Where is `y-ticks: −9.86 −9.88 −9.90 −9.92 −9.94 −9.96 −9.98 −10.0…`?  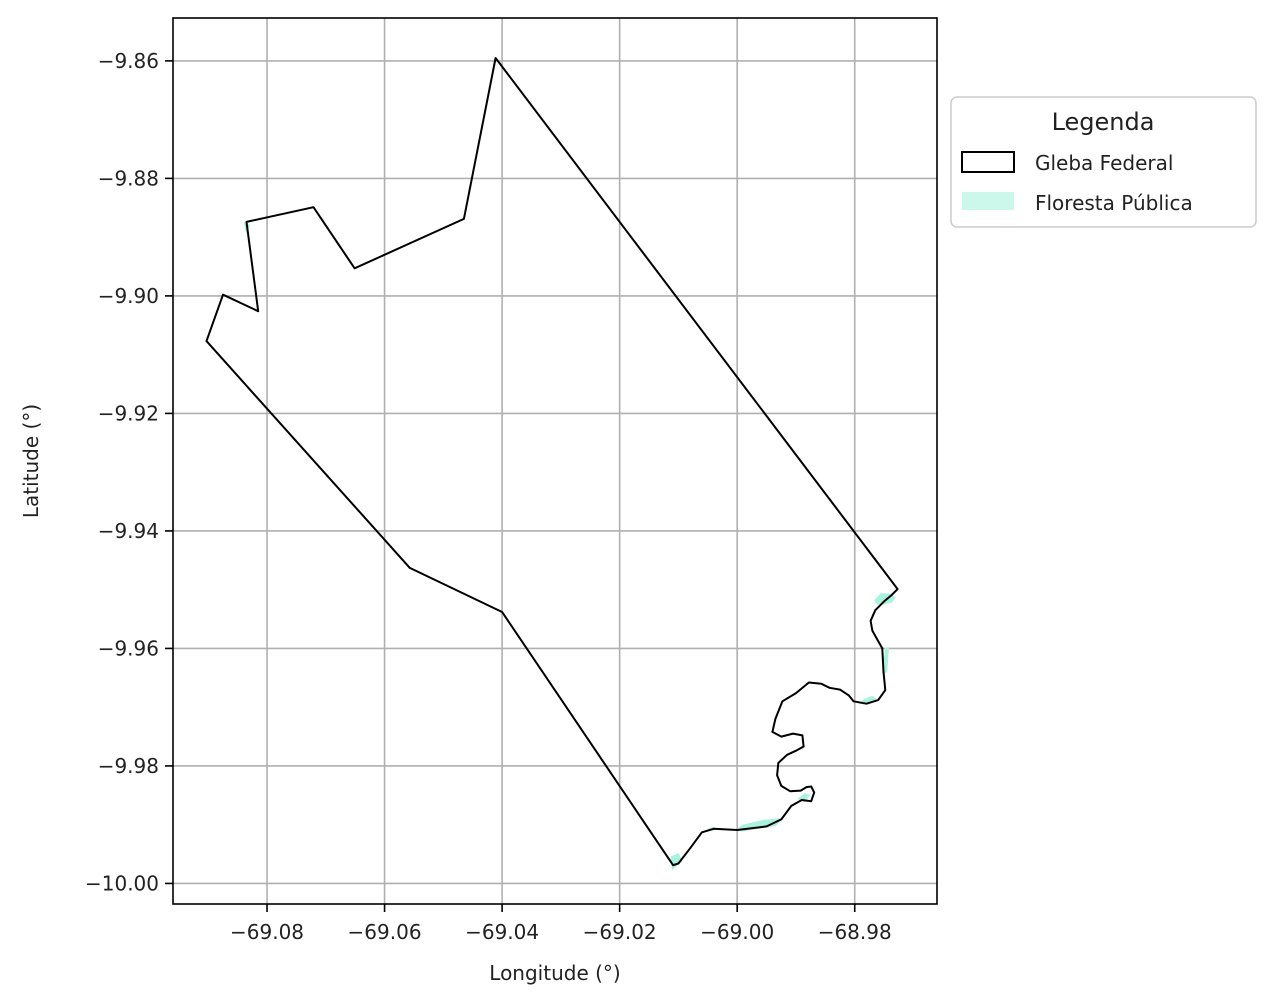 y-ticks: −9.86 −9.88 −9.90 −9.92 −9.94 −9.96 −9.98 −10.0… is located at coordinates (129, 472).